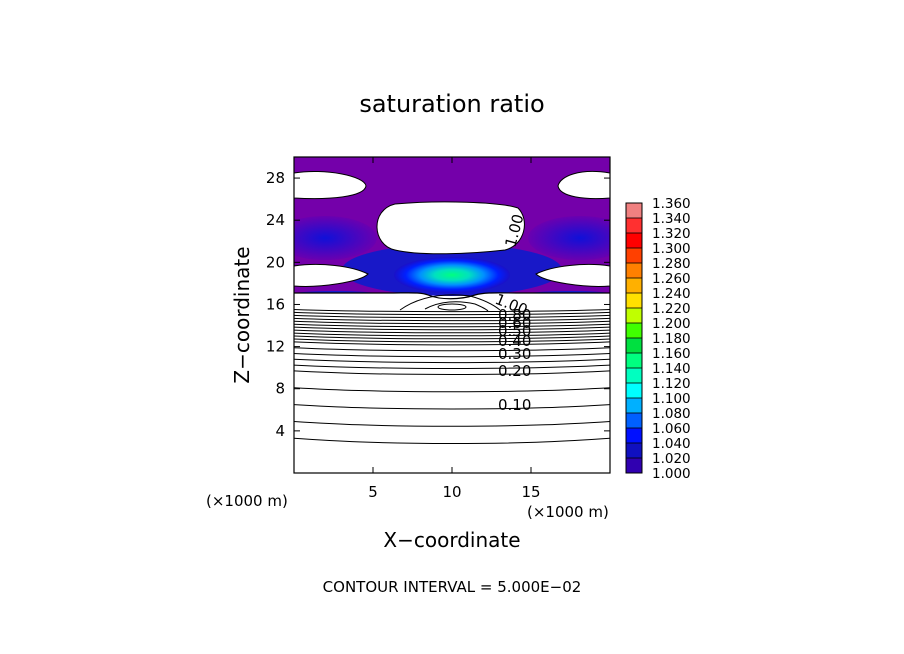 This screenshot has width=904, height=654. I want to click on contour-label: 0.10, so click(514, 405).